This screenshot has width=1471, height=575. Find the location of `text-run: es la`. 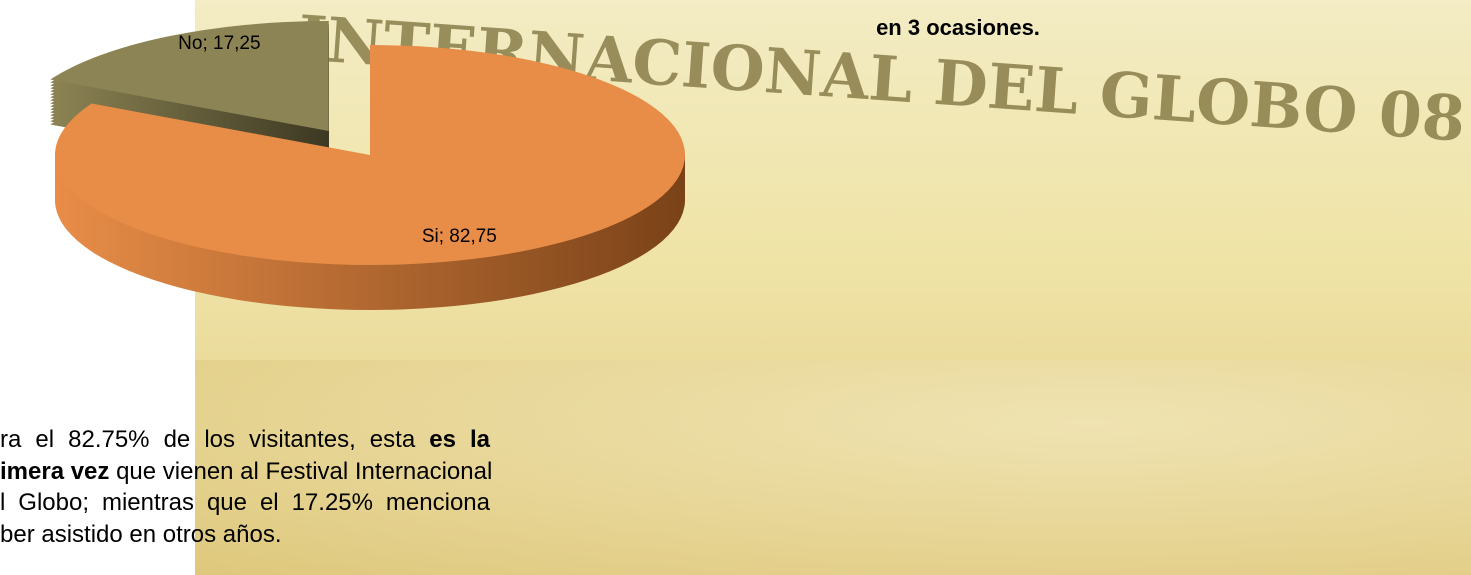

text-run: es la is located at coordinates (459, 439).